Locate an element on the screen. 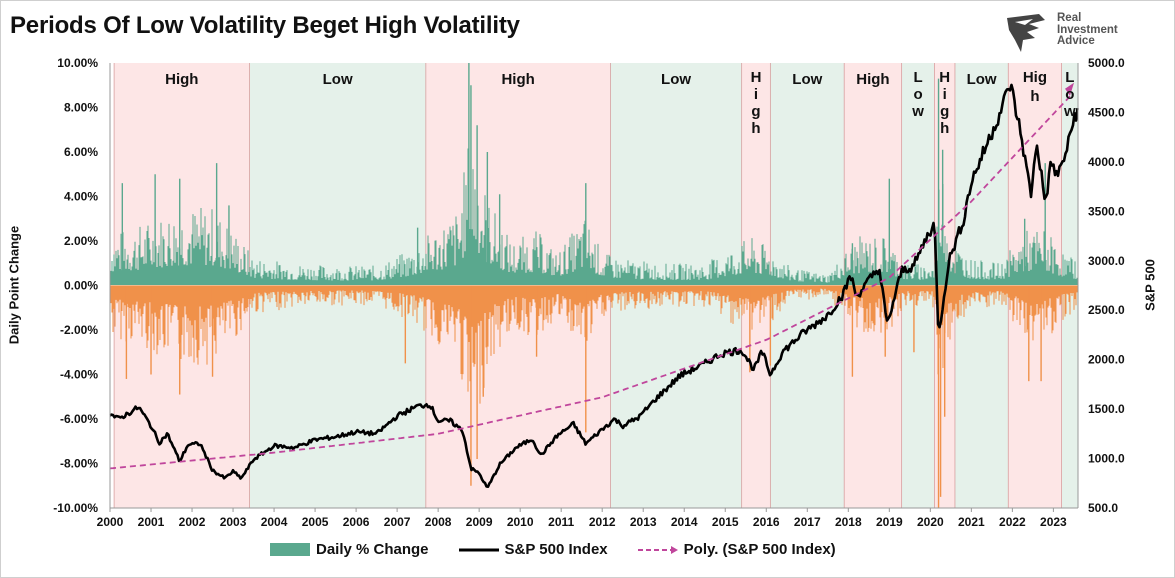  y-tick-left: -4.00% is located at coordinates (79, 375).